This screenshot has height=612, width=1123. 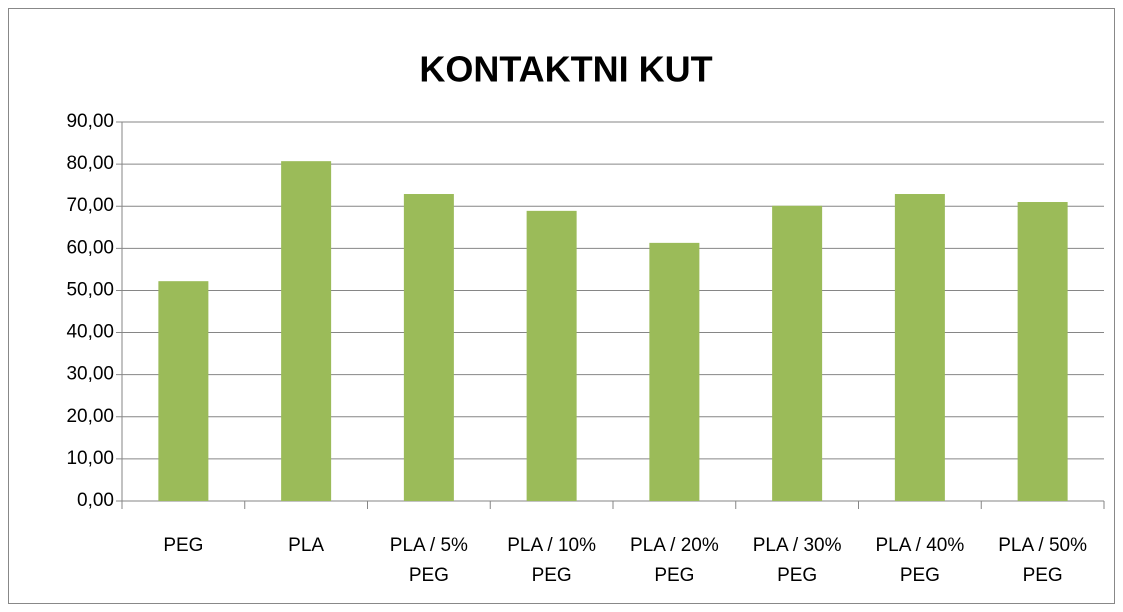 I want to click on y-tick-label: 60,00, so click(x=90, y=247).